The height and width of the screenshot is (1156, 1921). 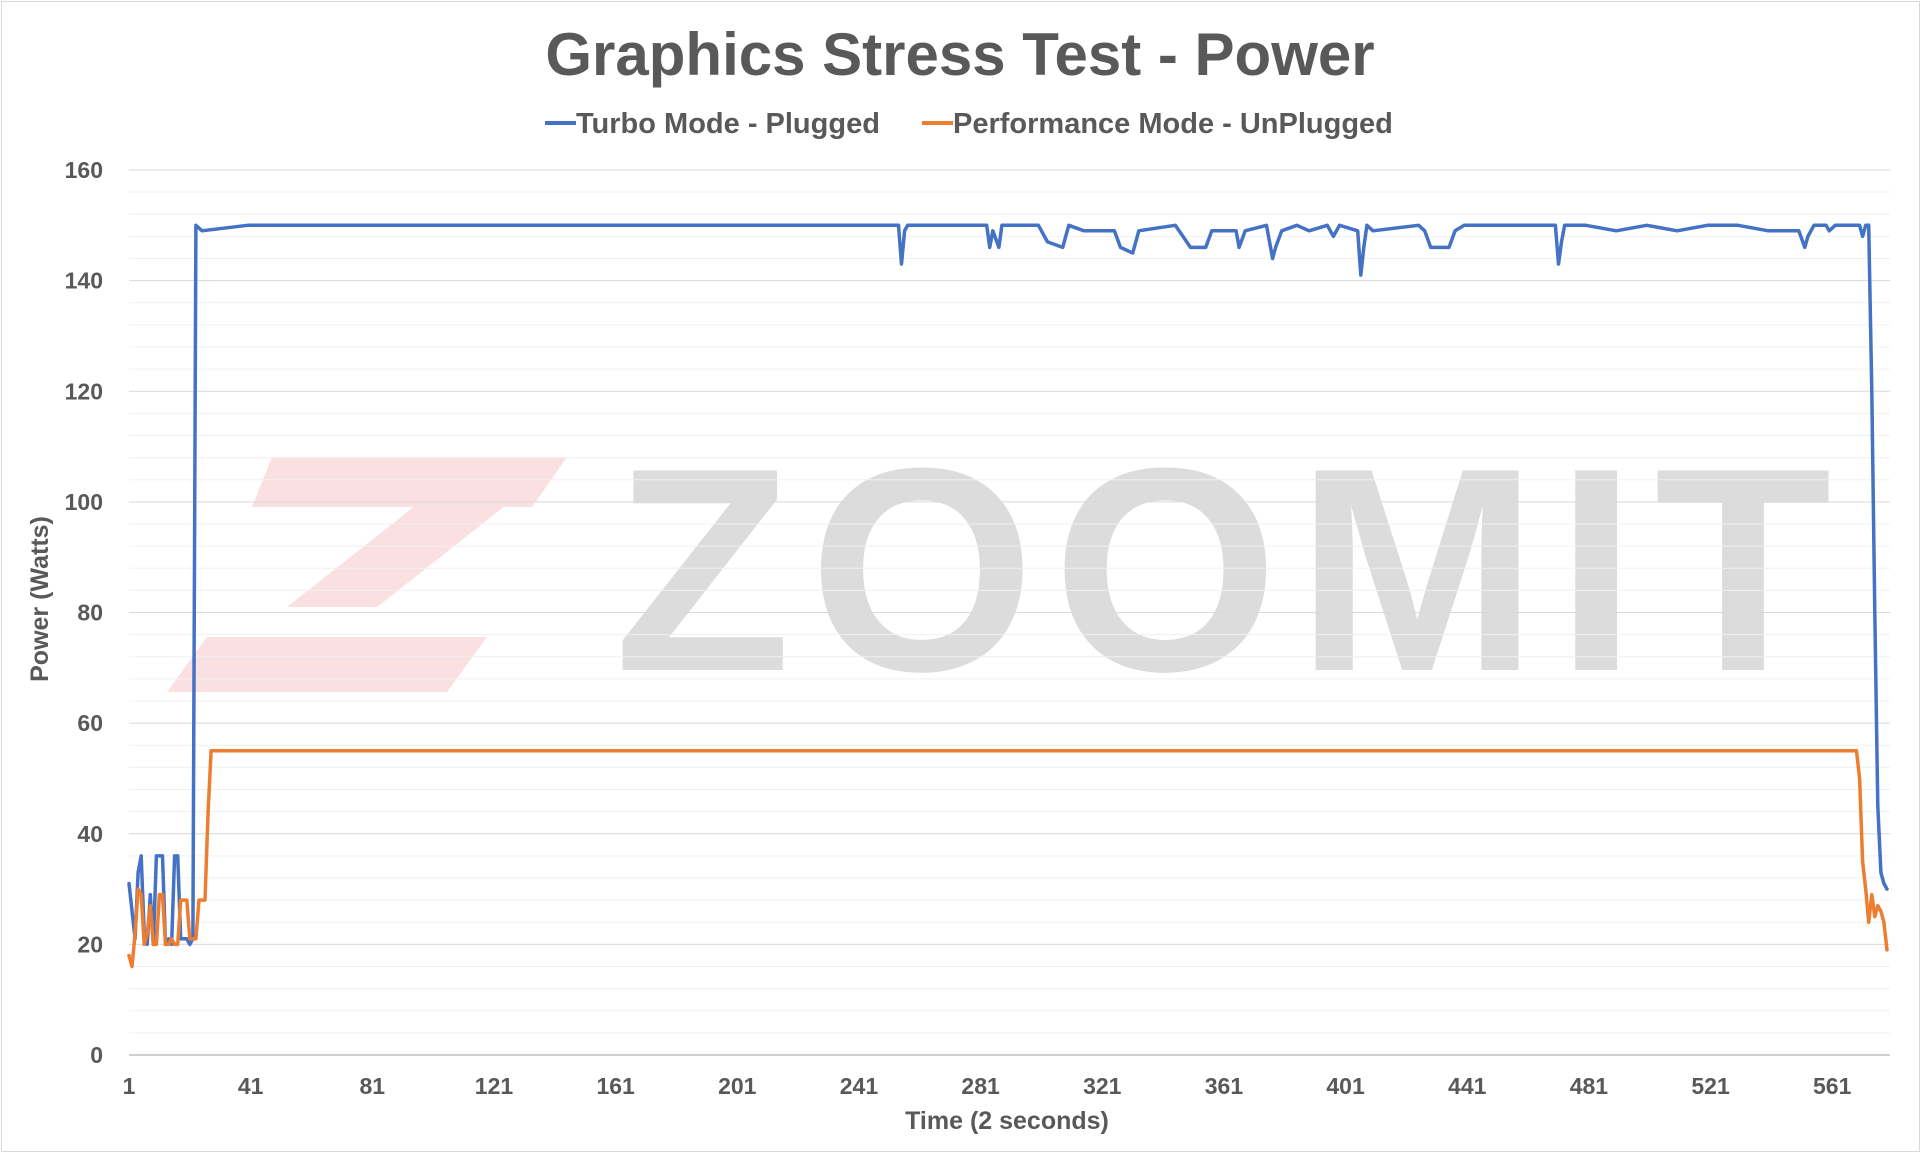 What do you see at coordinates (84, 170) in the screenshot?
I see `y-tick-label: 160` at bounding box center [84, 170].